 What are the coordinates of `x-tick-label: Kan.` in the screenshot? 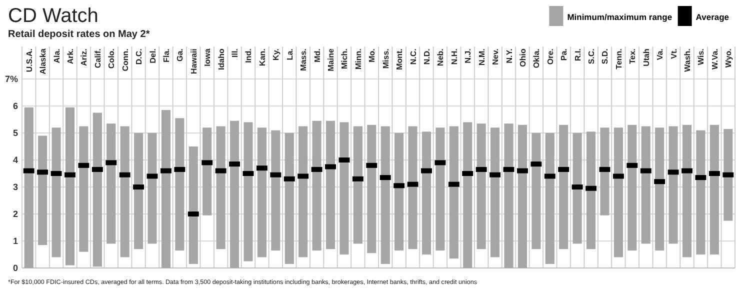 It's located at (262, 57).